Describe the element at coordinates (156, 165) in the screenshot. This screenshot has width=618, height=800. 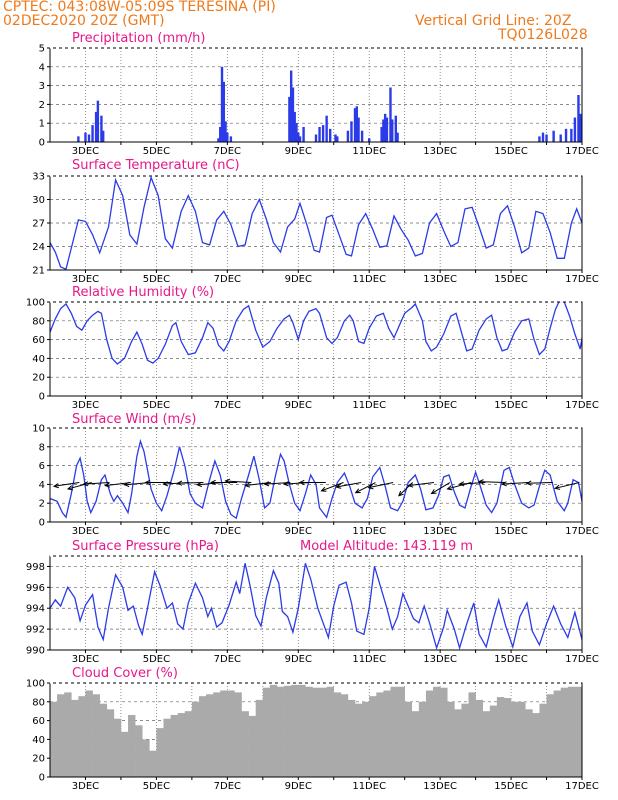
I see `panel-title: Surface Temperature (nC)` at that location.